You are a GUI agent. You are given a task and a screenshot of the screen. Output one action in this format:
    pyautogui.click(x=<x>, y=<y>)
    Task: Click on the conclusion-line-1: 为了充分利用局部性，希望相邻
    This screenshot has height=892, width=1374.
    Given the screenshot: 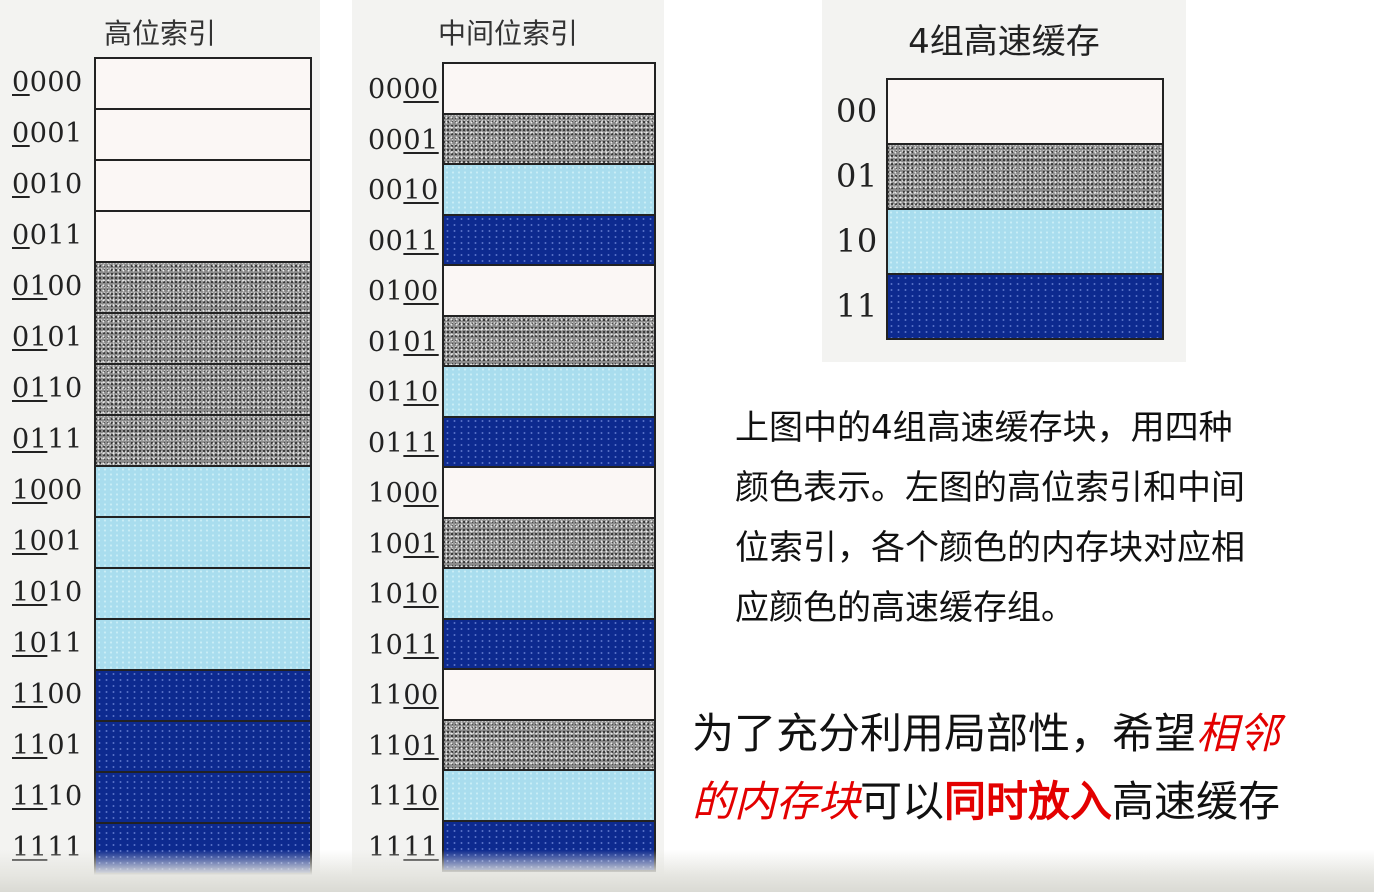 What is the action you would take?
    pyautogui.click(x=1032, y=734)
    